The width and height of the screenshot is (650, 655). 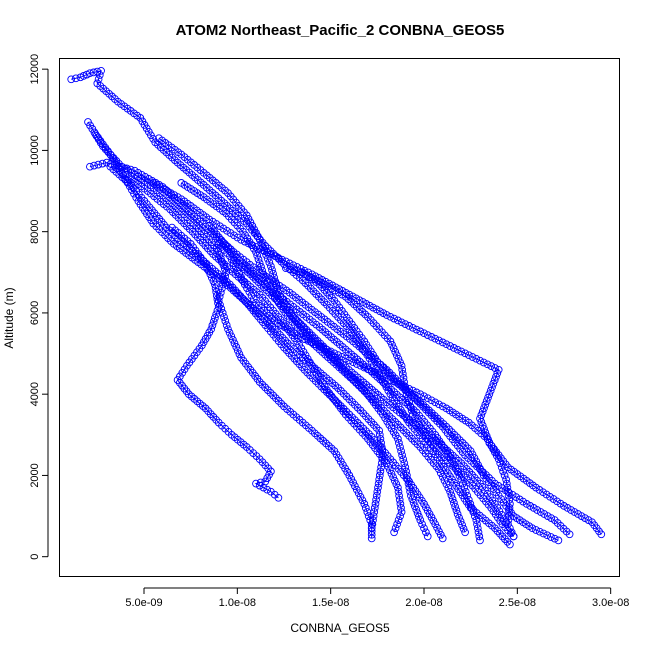 I want to click on x-tick-label: 3.0e-08, so click(x=610, y=603).